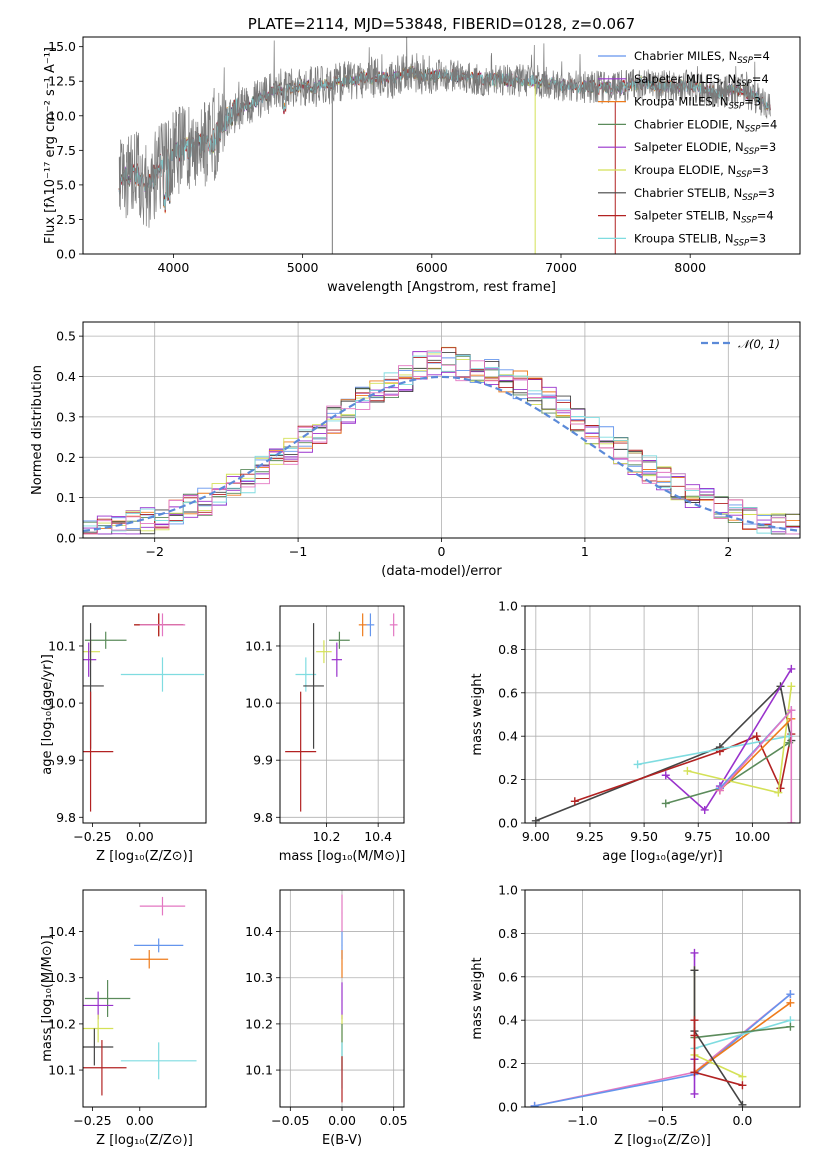  What do you see at coordinates (644, 836) in the screenshot?
I see `x-tick-label: 9.50` at bounding box center [644, 836].